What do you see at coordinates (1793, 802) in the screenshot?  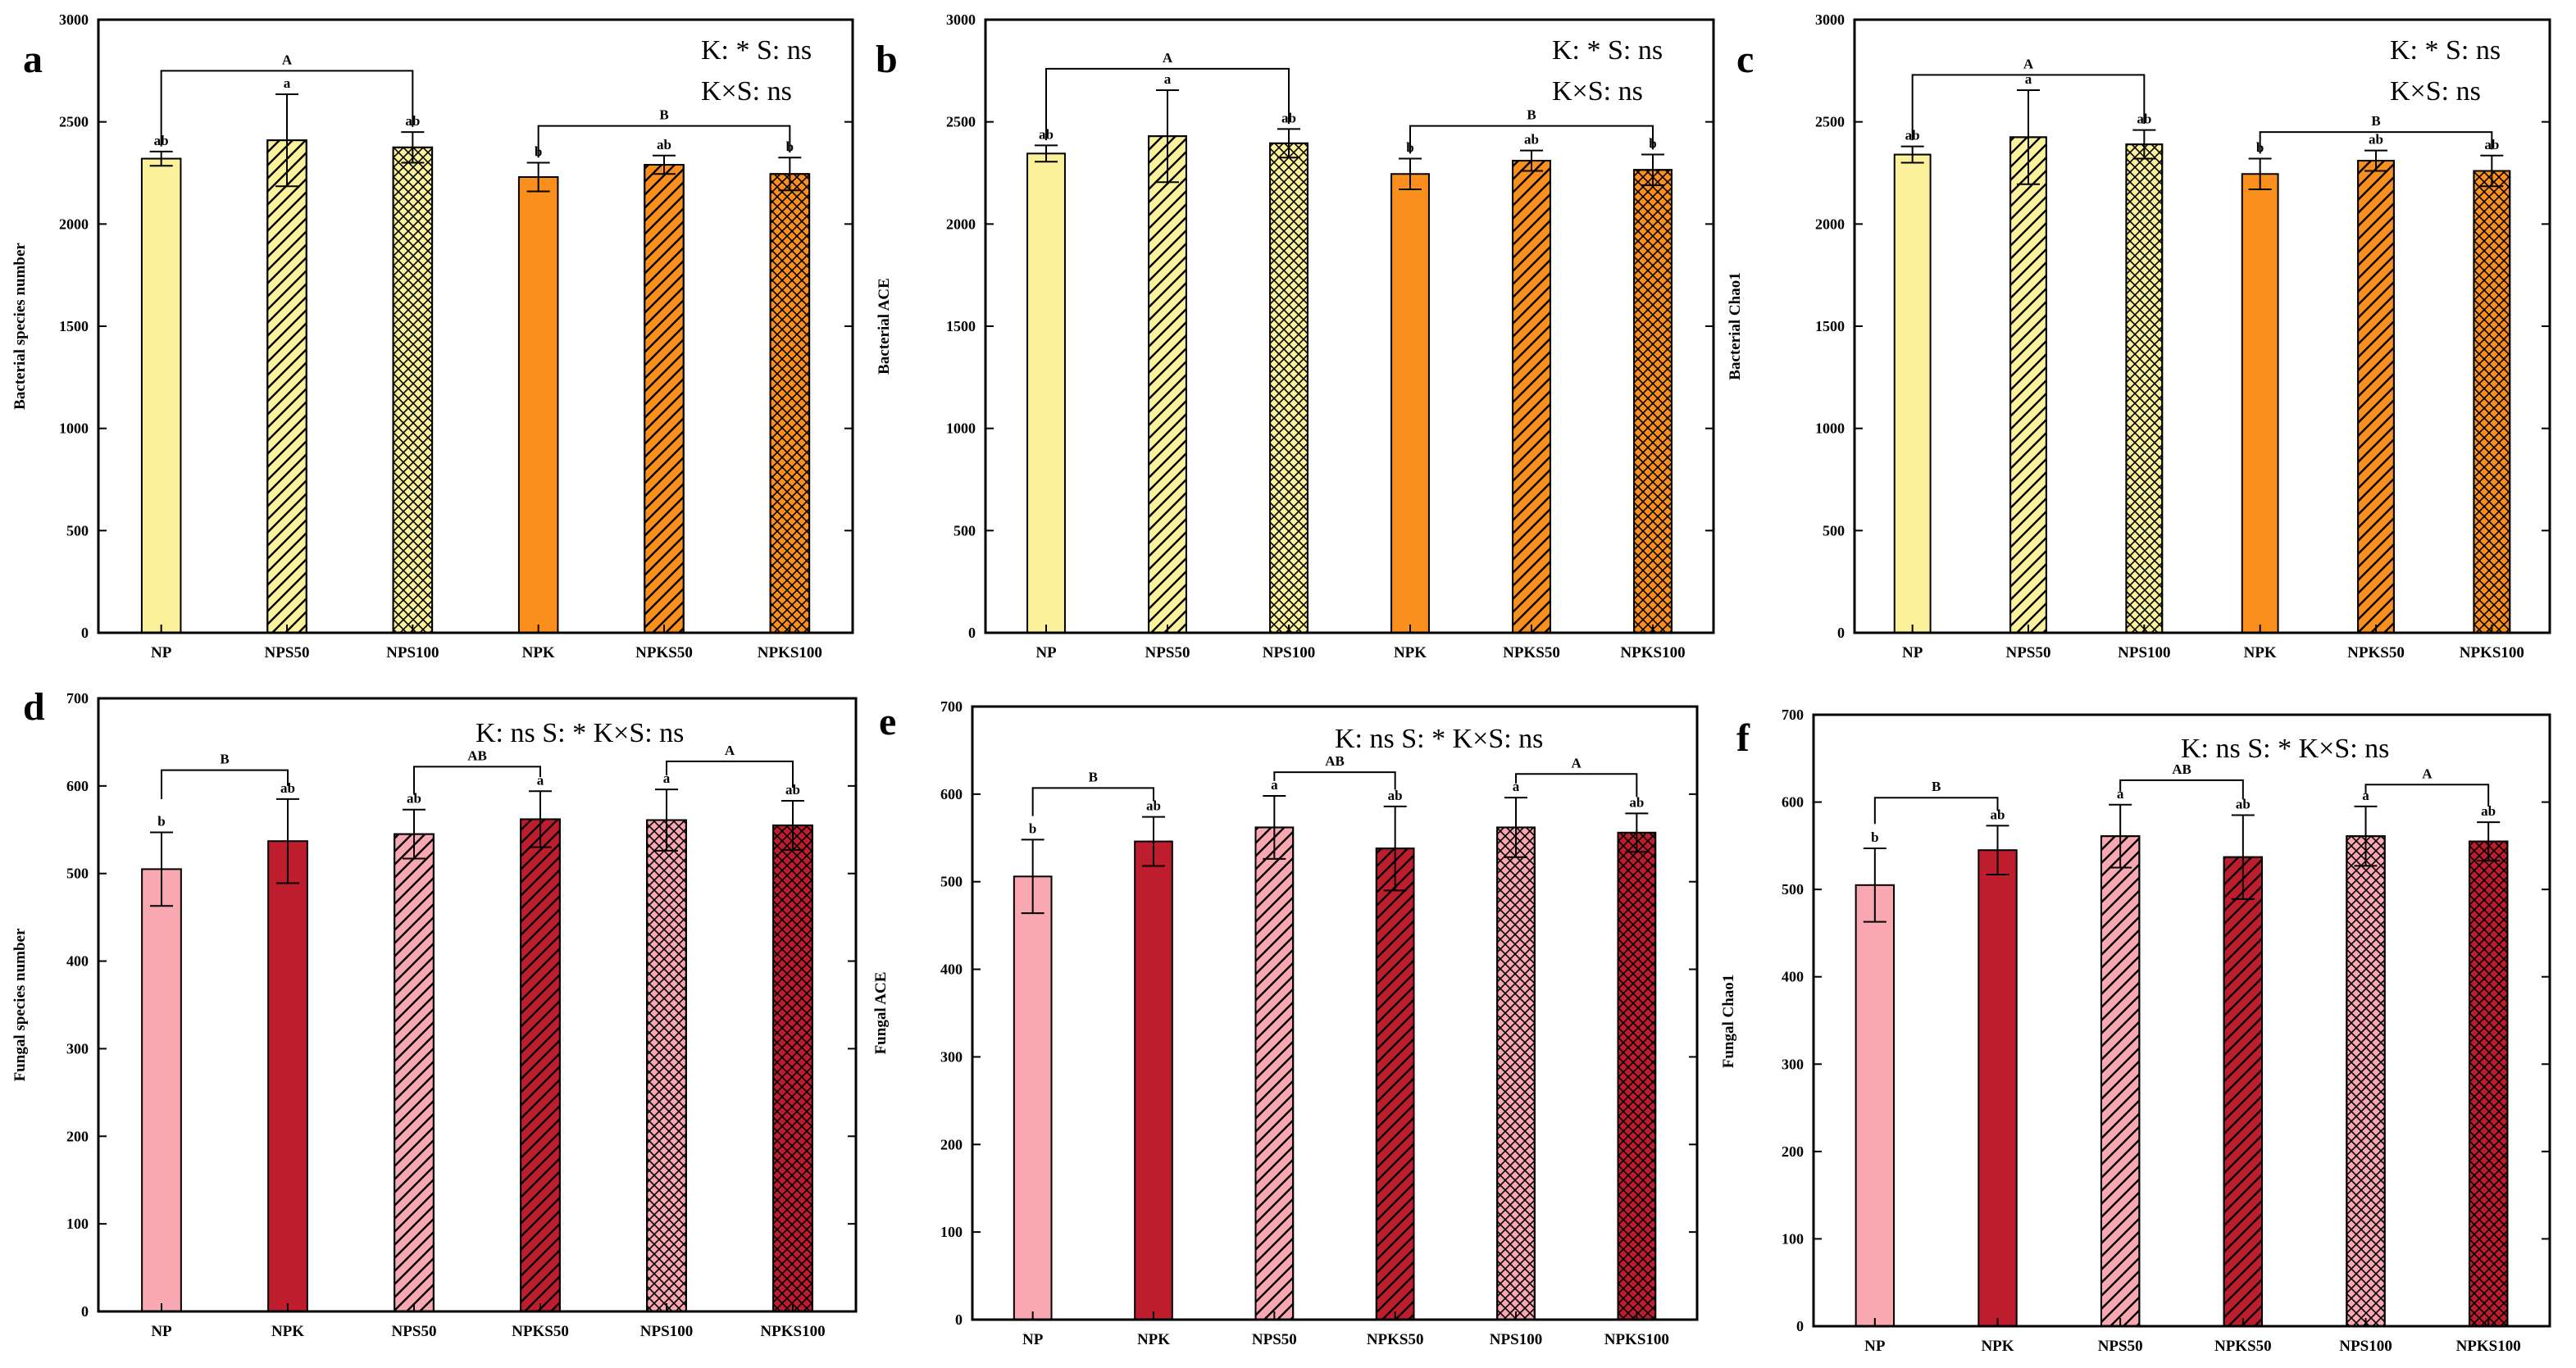 I see `y-tick-label: 600` at bounding box center [1793, 802].